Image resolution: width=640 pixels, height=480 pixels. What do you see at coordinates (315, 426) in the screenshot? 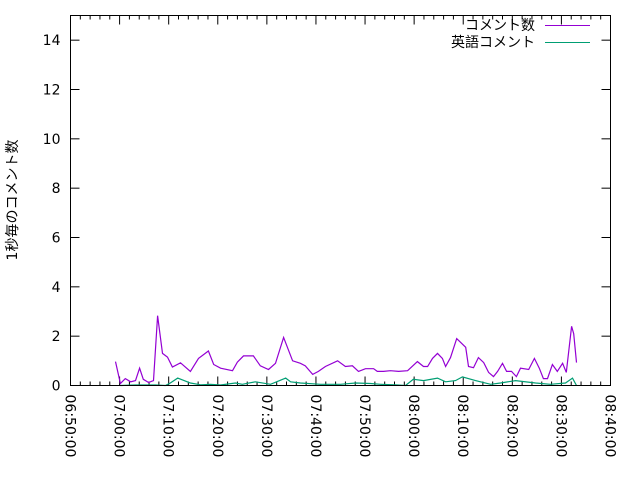
I see `x-tick-label: 07:40:00` at bounding box center [315, 426].